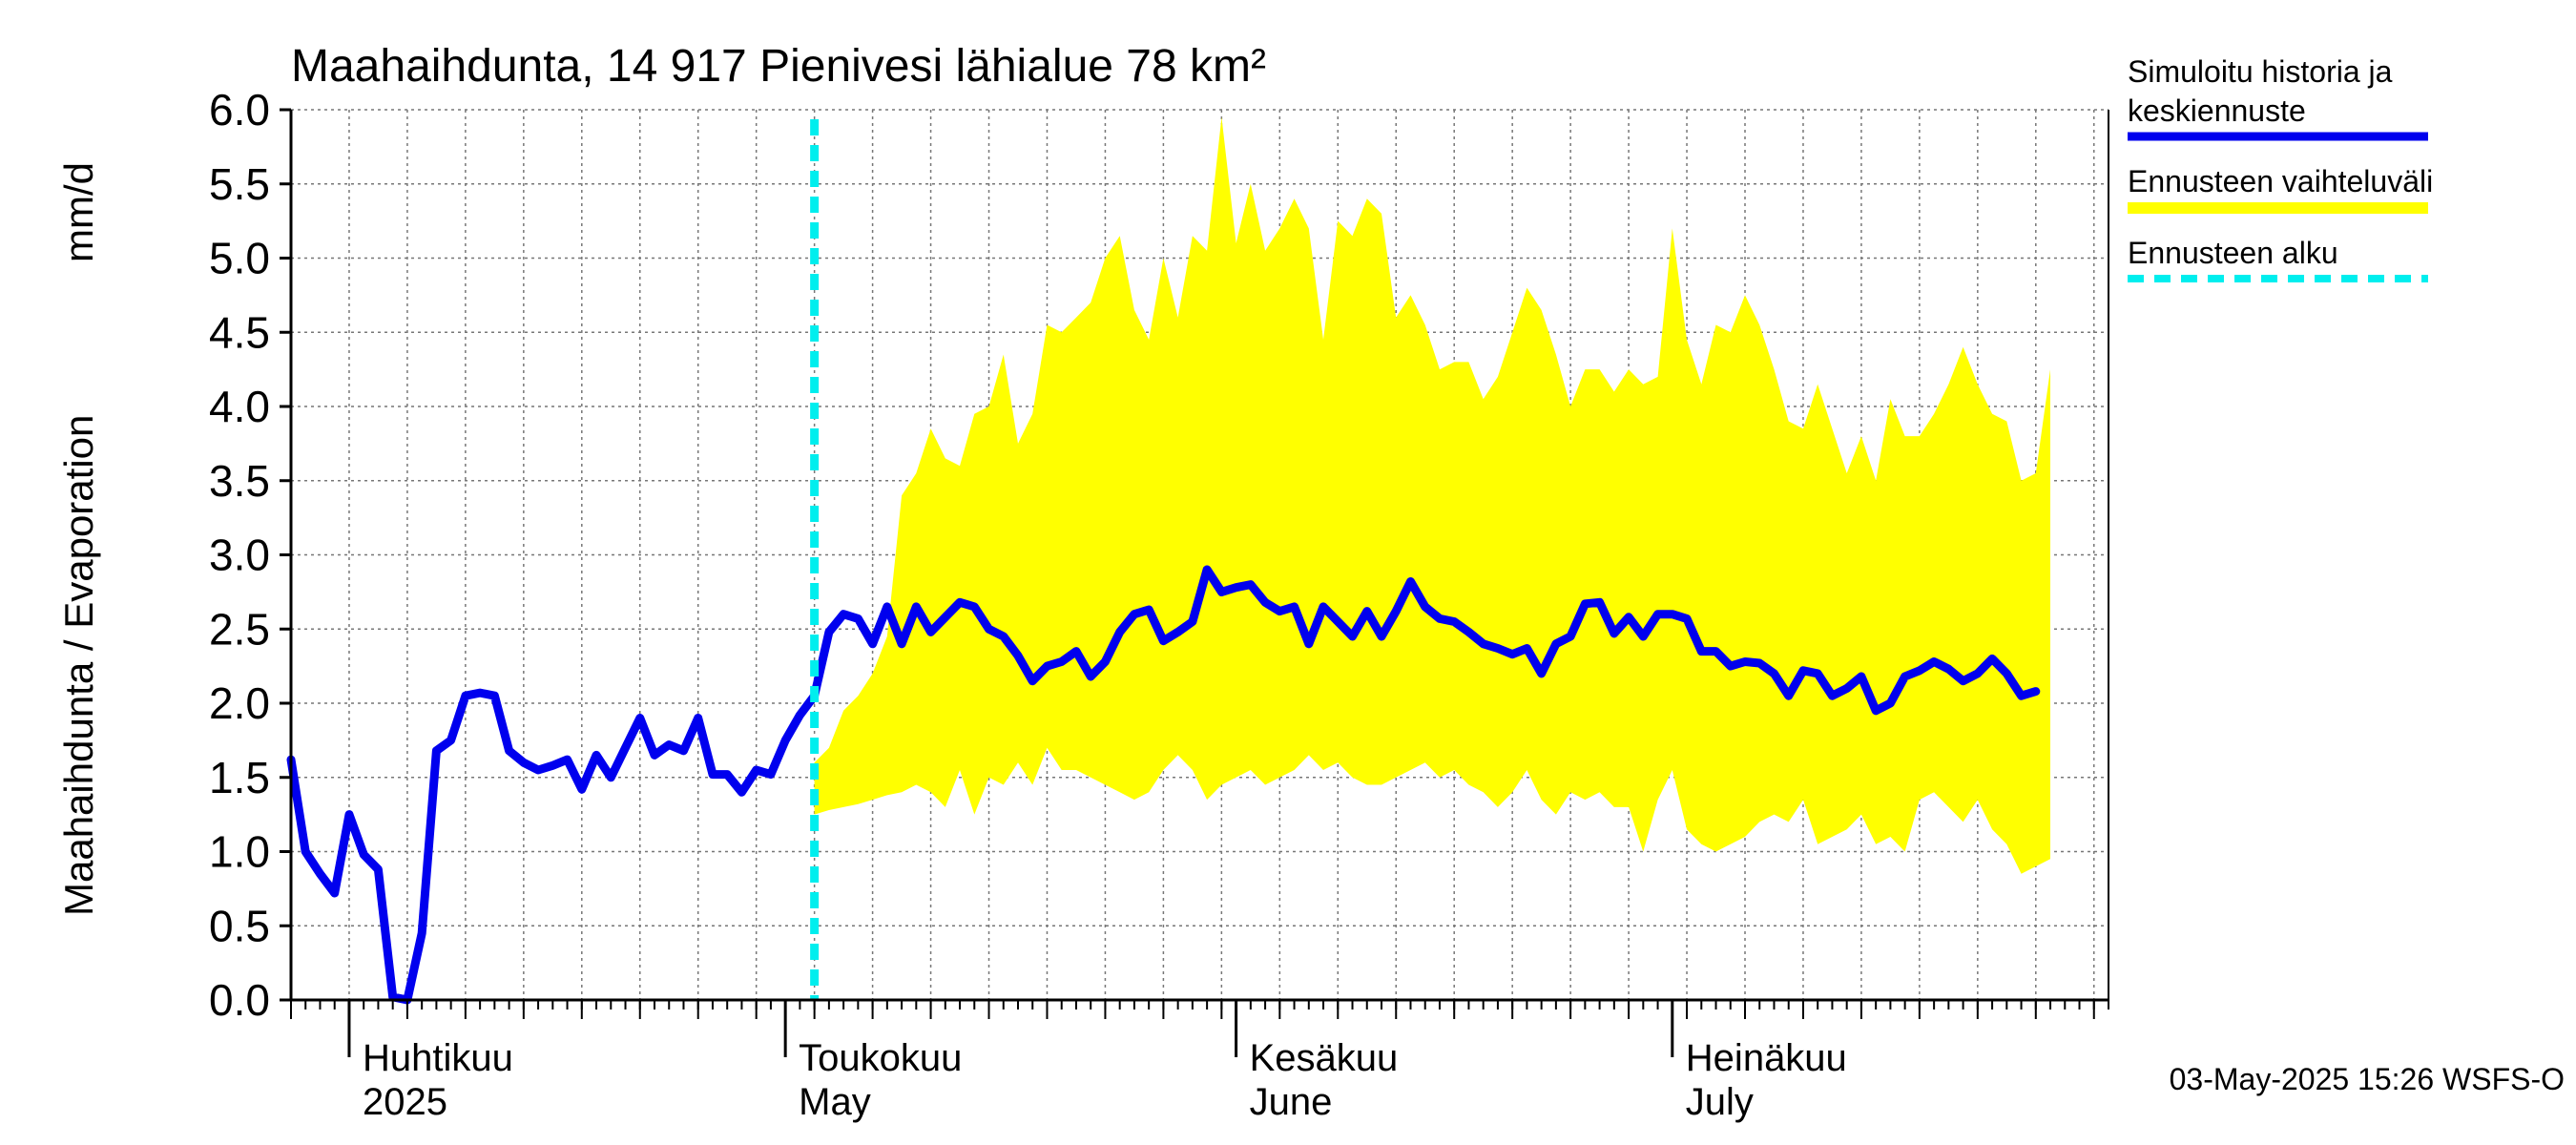 This screenshot has height=1145, width=2576. I want to click on footer-timestamp: 03-May-2025 15:26 WSFS-O, so click(2367, 1079).